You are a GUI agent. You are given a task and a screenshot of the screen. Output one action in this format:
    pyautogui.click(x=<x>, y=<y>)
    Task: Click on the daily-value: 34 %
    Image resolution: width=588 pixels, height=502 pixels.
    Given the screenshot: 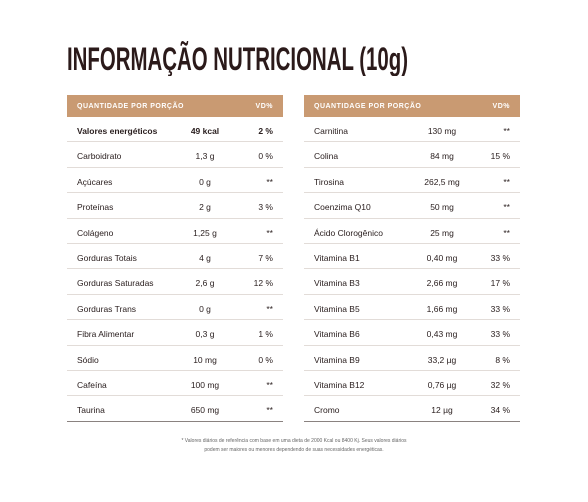 What is the action you would take?
    pyautogui.click(x=500, y=410)
    